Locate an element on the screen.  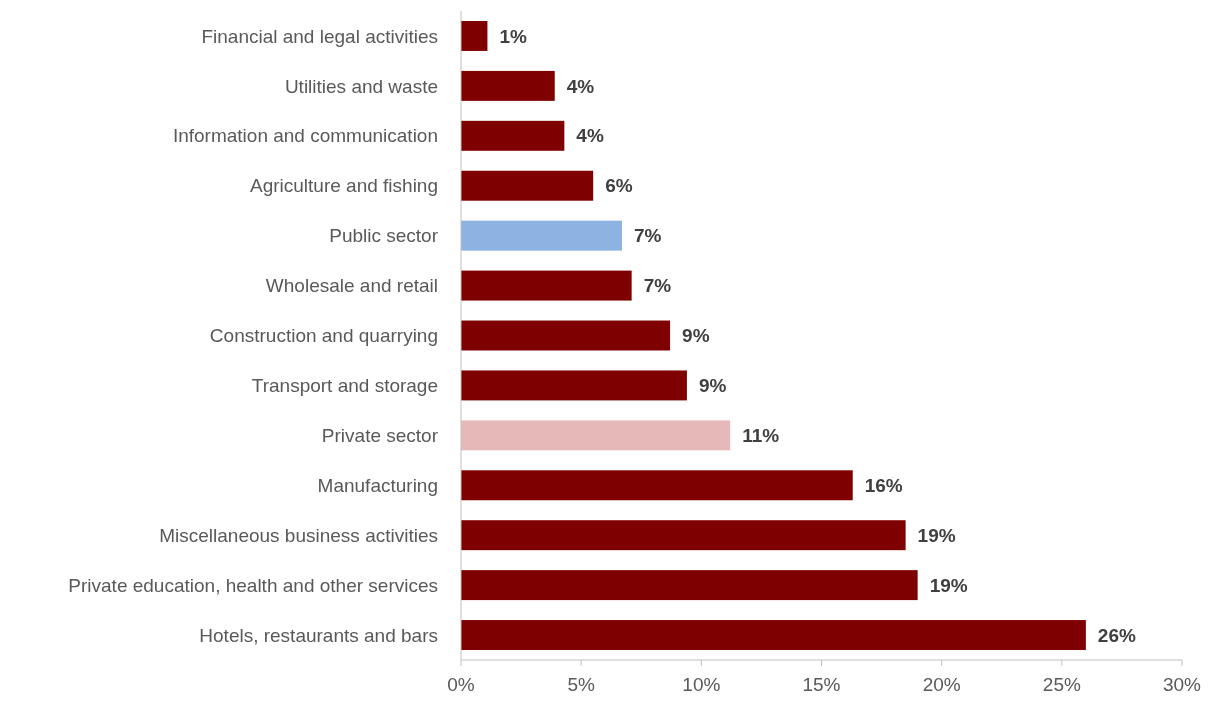
y-tick-label: Wholesale and retail is located at coordinates (351, 286).